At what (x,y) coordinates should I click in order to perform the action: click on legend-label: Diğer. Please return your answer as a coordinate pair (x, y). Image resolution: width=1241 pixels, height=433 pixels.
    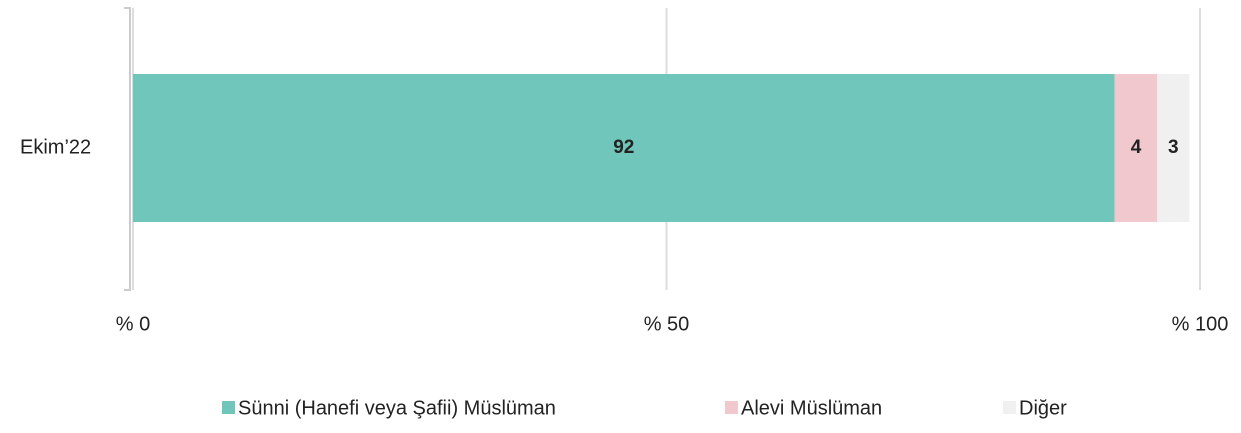
    Looking at the image, I should click on (1043, 408).